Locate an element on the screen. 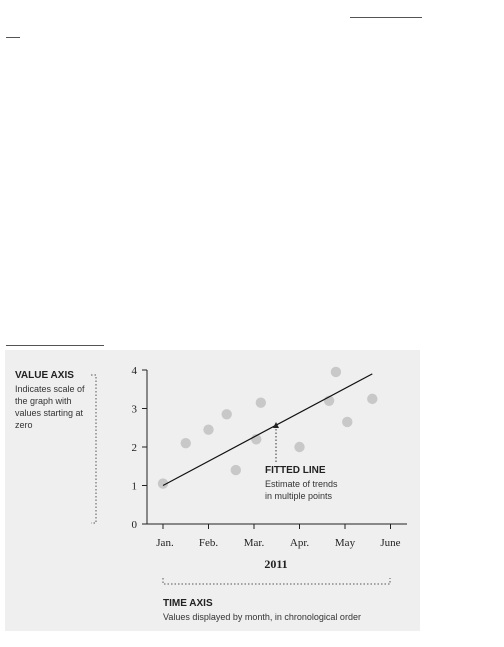  x-tick-label: Jan. is located at coordinates (165, 543).